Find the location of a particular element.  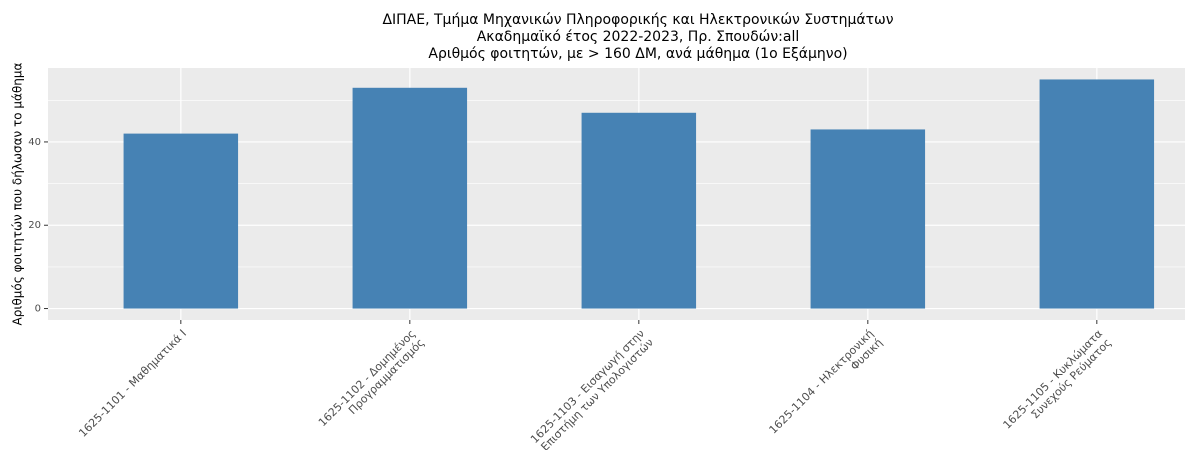

y-axis-label: Αριθμός φοιτητών που δήλωσαν το μάθημα is located at coordinates (18, 193).